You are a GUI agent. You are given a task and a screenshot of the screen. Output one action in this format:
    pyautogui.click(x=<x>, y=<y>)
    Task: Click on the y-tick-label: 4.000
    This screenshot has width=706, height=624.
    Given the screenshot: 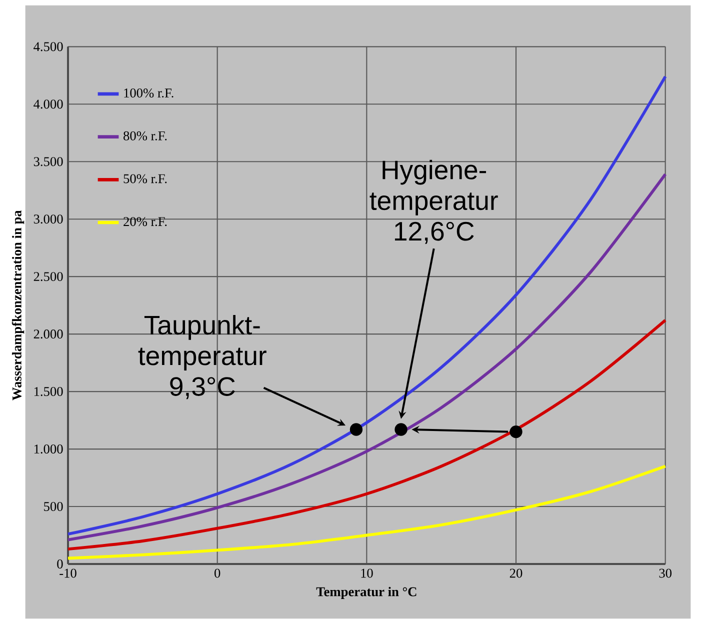 What is the action you would take?
    pyautogui.click(x=48, y=104)
    